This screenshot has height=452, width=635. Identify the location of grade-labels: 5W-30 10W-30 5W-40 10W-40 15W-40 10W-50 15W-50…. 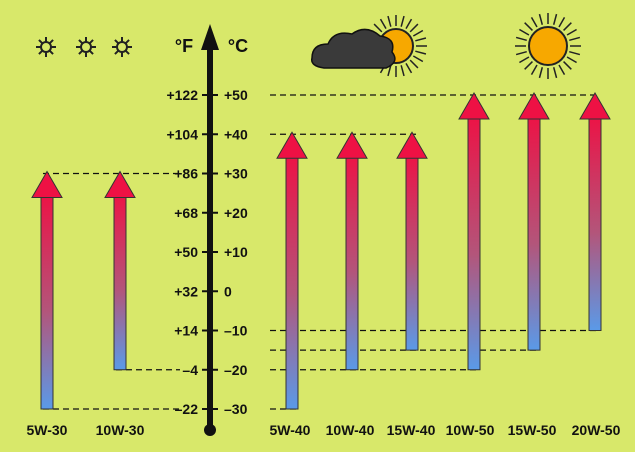
(324, 430).